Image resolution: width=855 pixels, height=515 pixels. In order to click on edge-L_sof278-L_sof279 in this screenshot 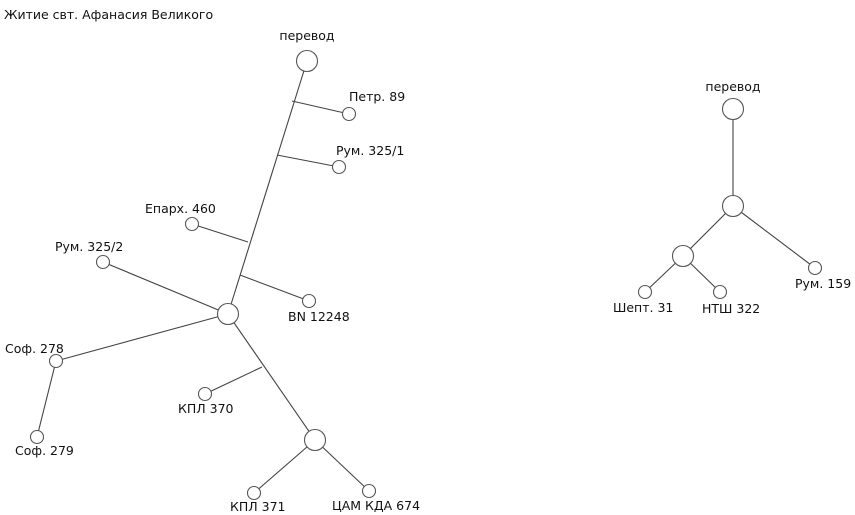, I will do `click(46, 399)`.